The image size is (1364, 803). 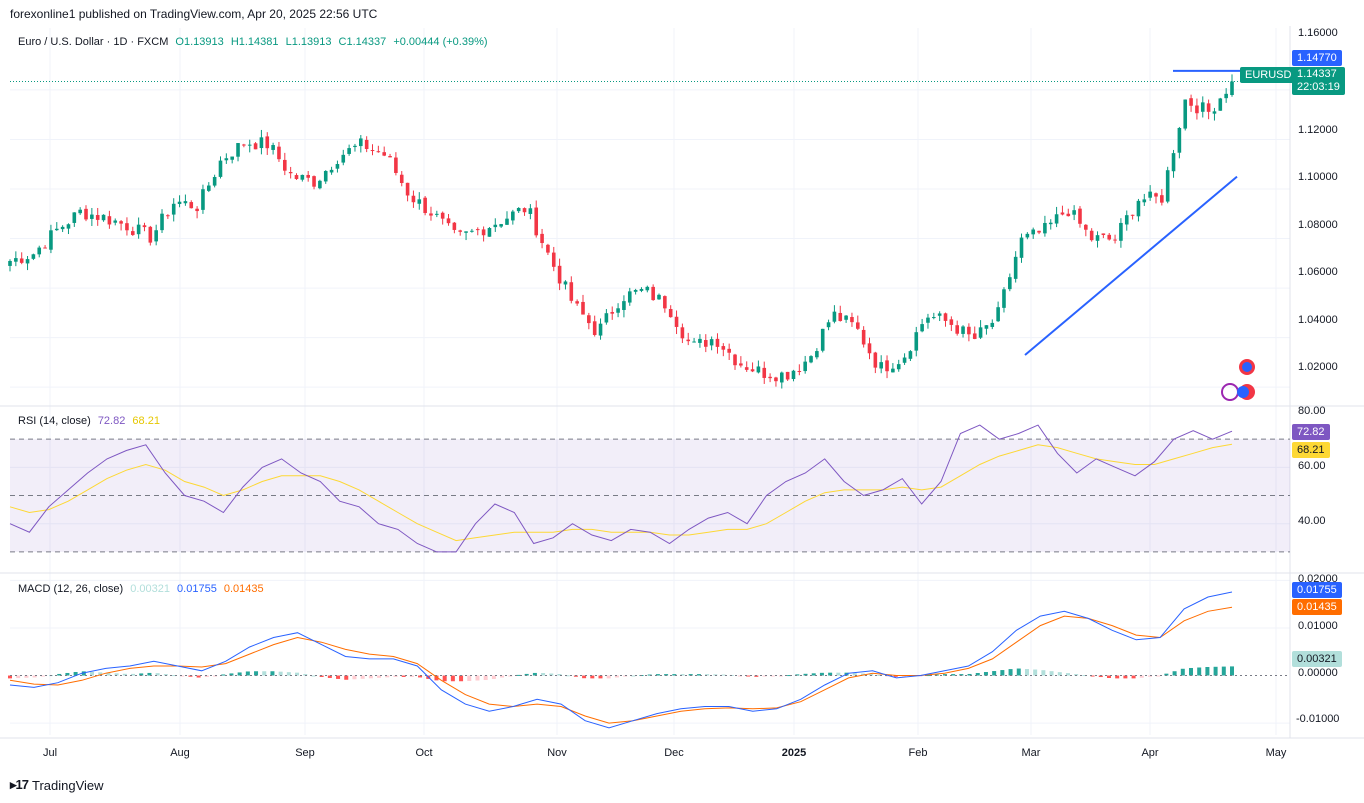 What do you see at coordinates (1318, 130) in the screenshot?
I see `y-tick: 1.12000` at bounding box center [1318, 130].